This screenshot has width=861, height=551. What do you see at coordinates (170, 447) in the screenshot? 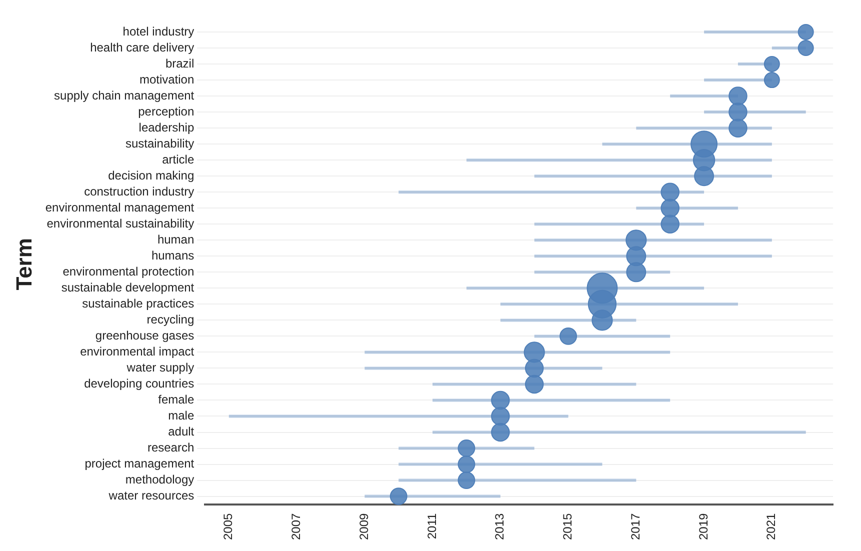
I see `y-tick-label: research` at bounding box center [170, 447].